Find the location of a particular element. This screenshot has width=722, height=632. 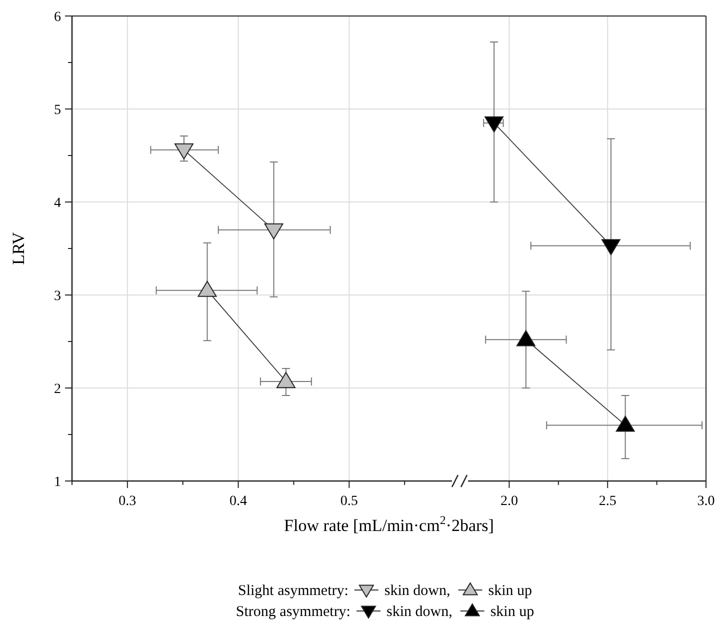

y-axis-title: LRV is located at coordinates (18, 248).